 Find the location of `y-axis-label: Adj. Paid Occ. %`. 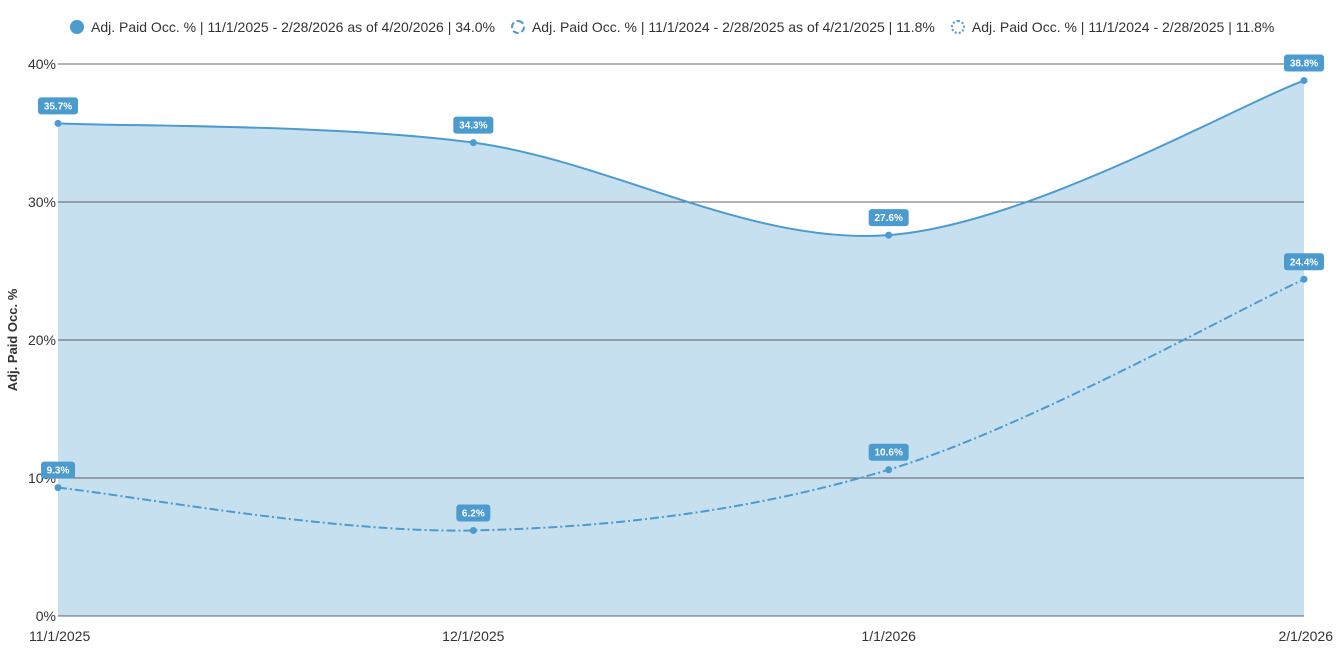

y-axis-label: Adj. Paid Occ. % is located at coordinates (12, 339).